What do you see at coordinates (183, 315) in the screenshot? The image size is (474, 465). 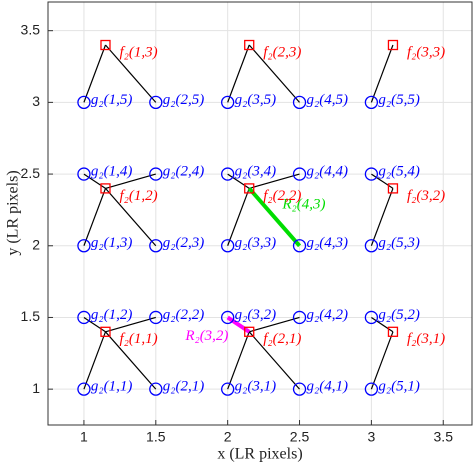 I see `point-label: g₂(2,2)` at bounding box center [183, 315].